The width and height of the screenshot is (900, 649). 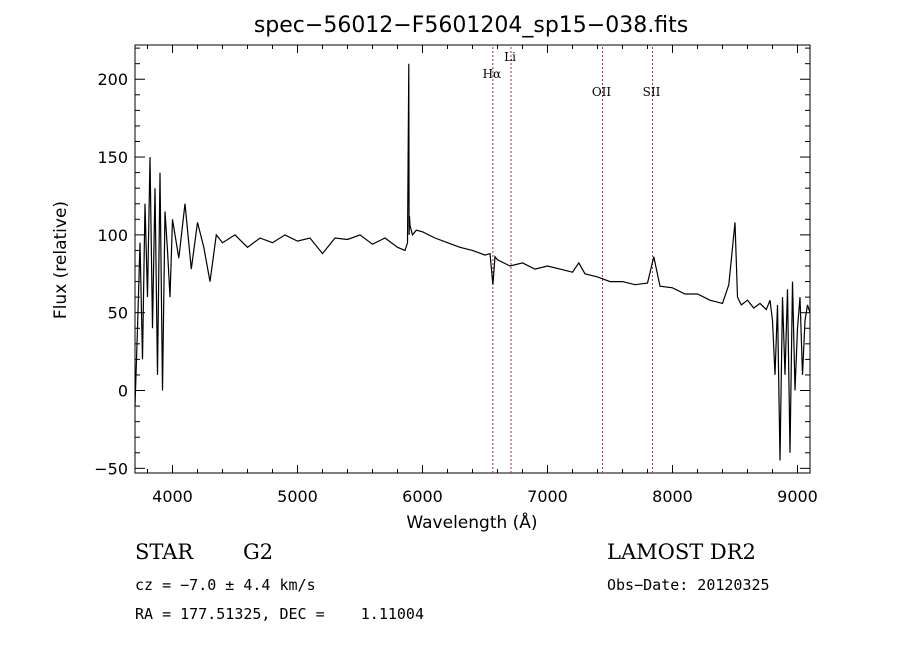 What do you see at coordinates (797, 496) in the screenshot?
I see `x-tick-label: 9000` at bounding box center [797, 496].